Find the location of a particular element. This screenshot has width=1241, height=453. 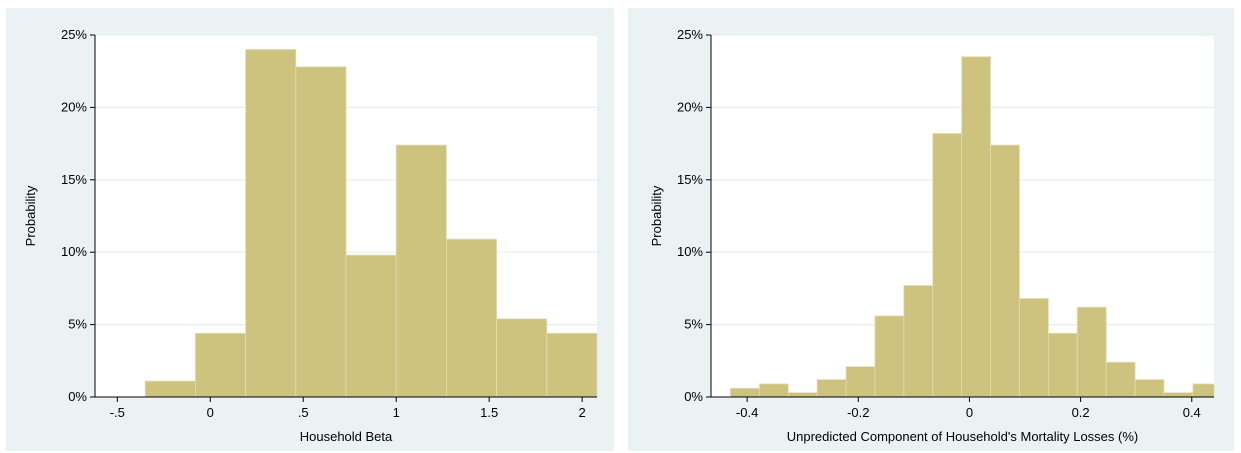

beta-x-tick-label-5: 2 is located at coordinates (582, 412).